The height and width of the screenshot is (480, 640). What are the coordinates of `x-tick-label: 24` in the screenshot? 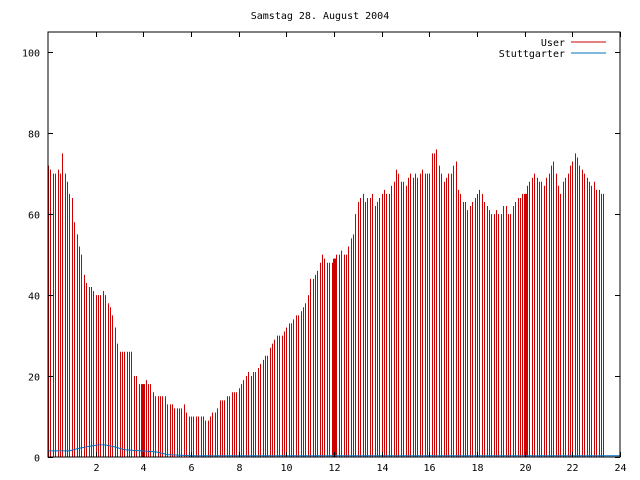 It's located at (620, 468).